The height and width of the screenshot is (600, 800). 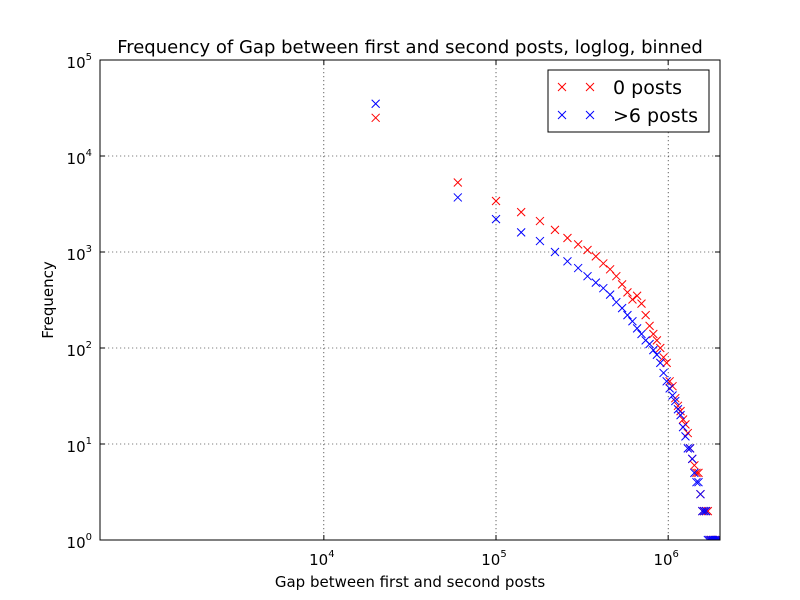 I want to click on x-tick-label: 10⁶, so click(x=665, y=559).